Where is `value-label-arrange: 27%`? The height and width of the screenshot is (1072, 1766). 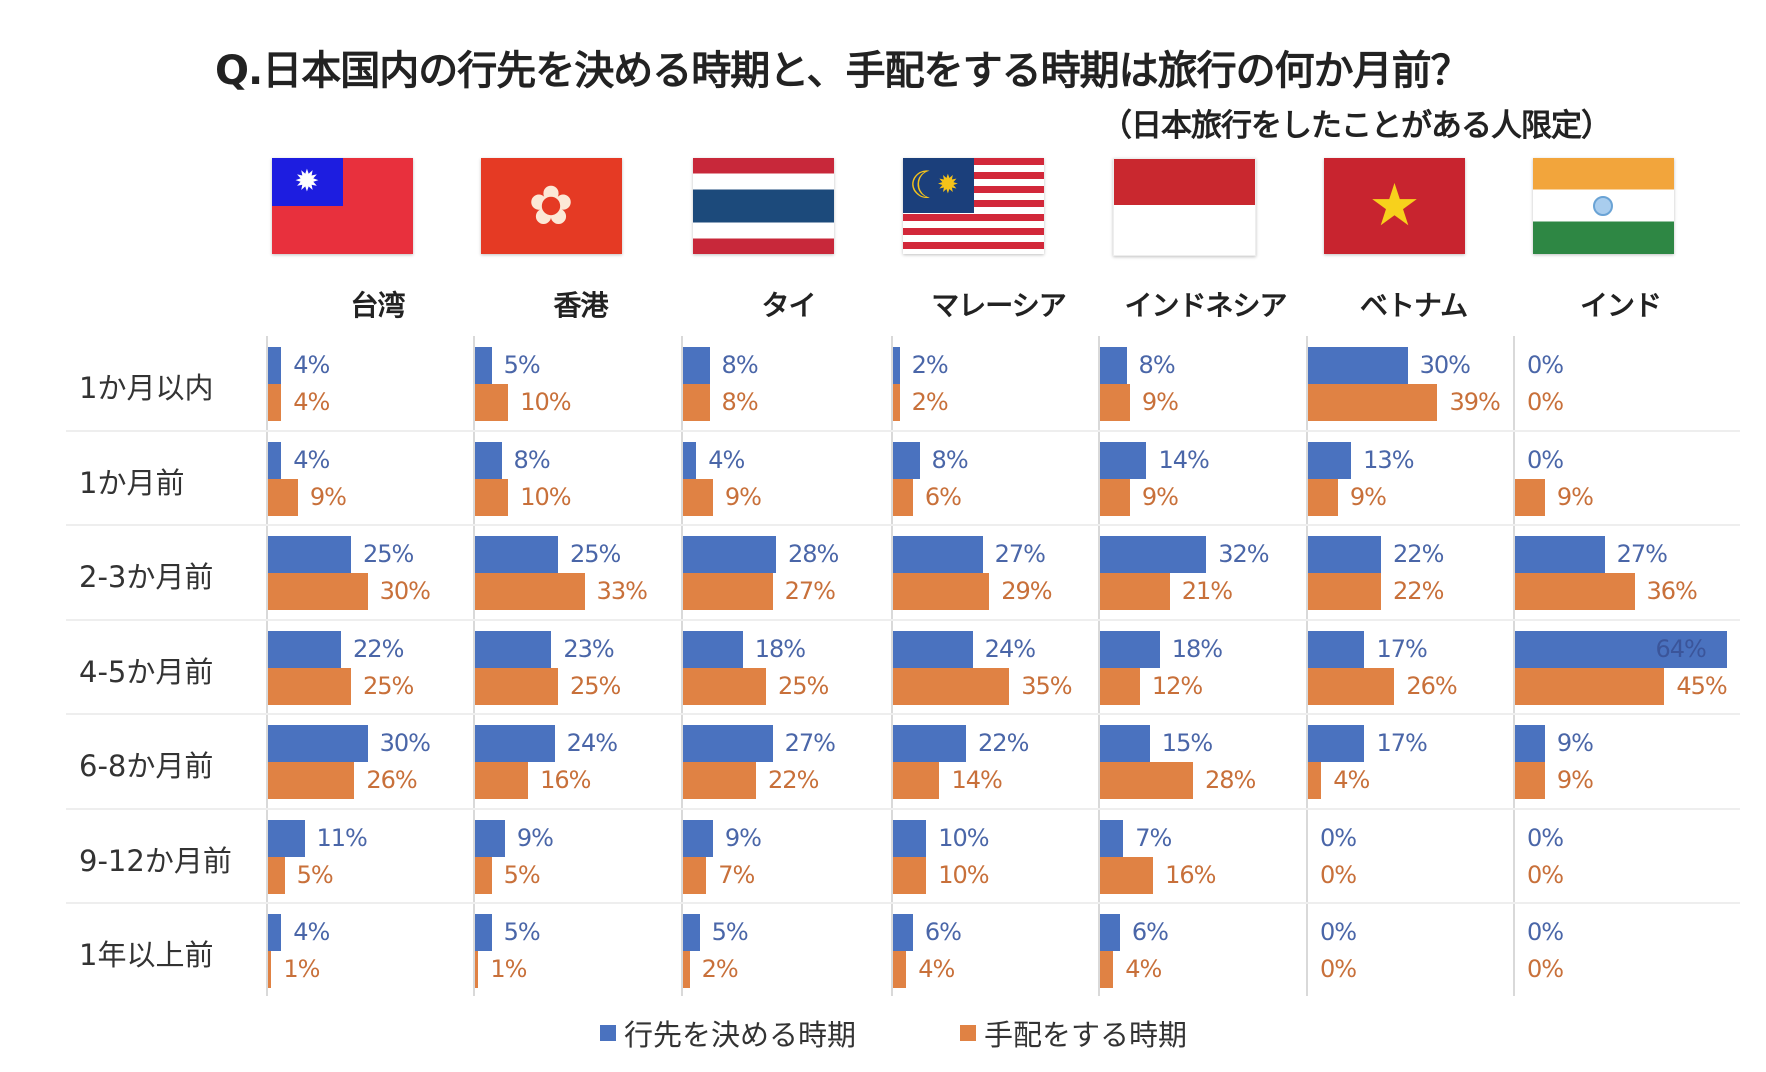 value-label-arrange: 27% is located at coordinates (810, 591).